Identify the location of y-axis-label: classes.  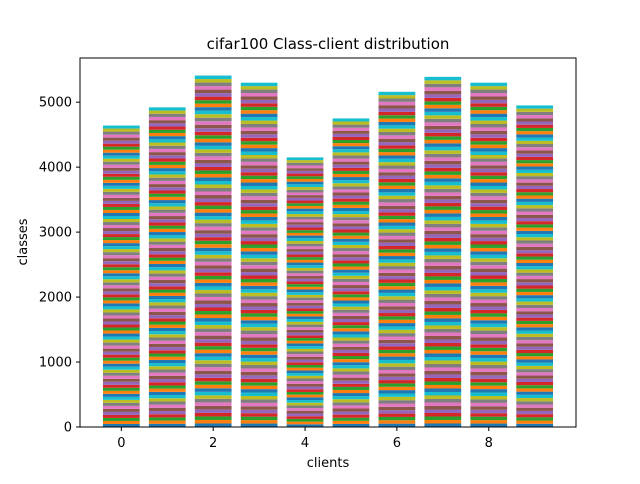
(23, 241).